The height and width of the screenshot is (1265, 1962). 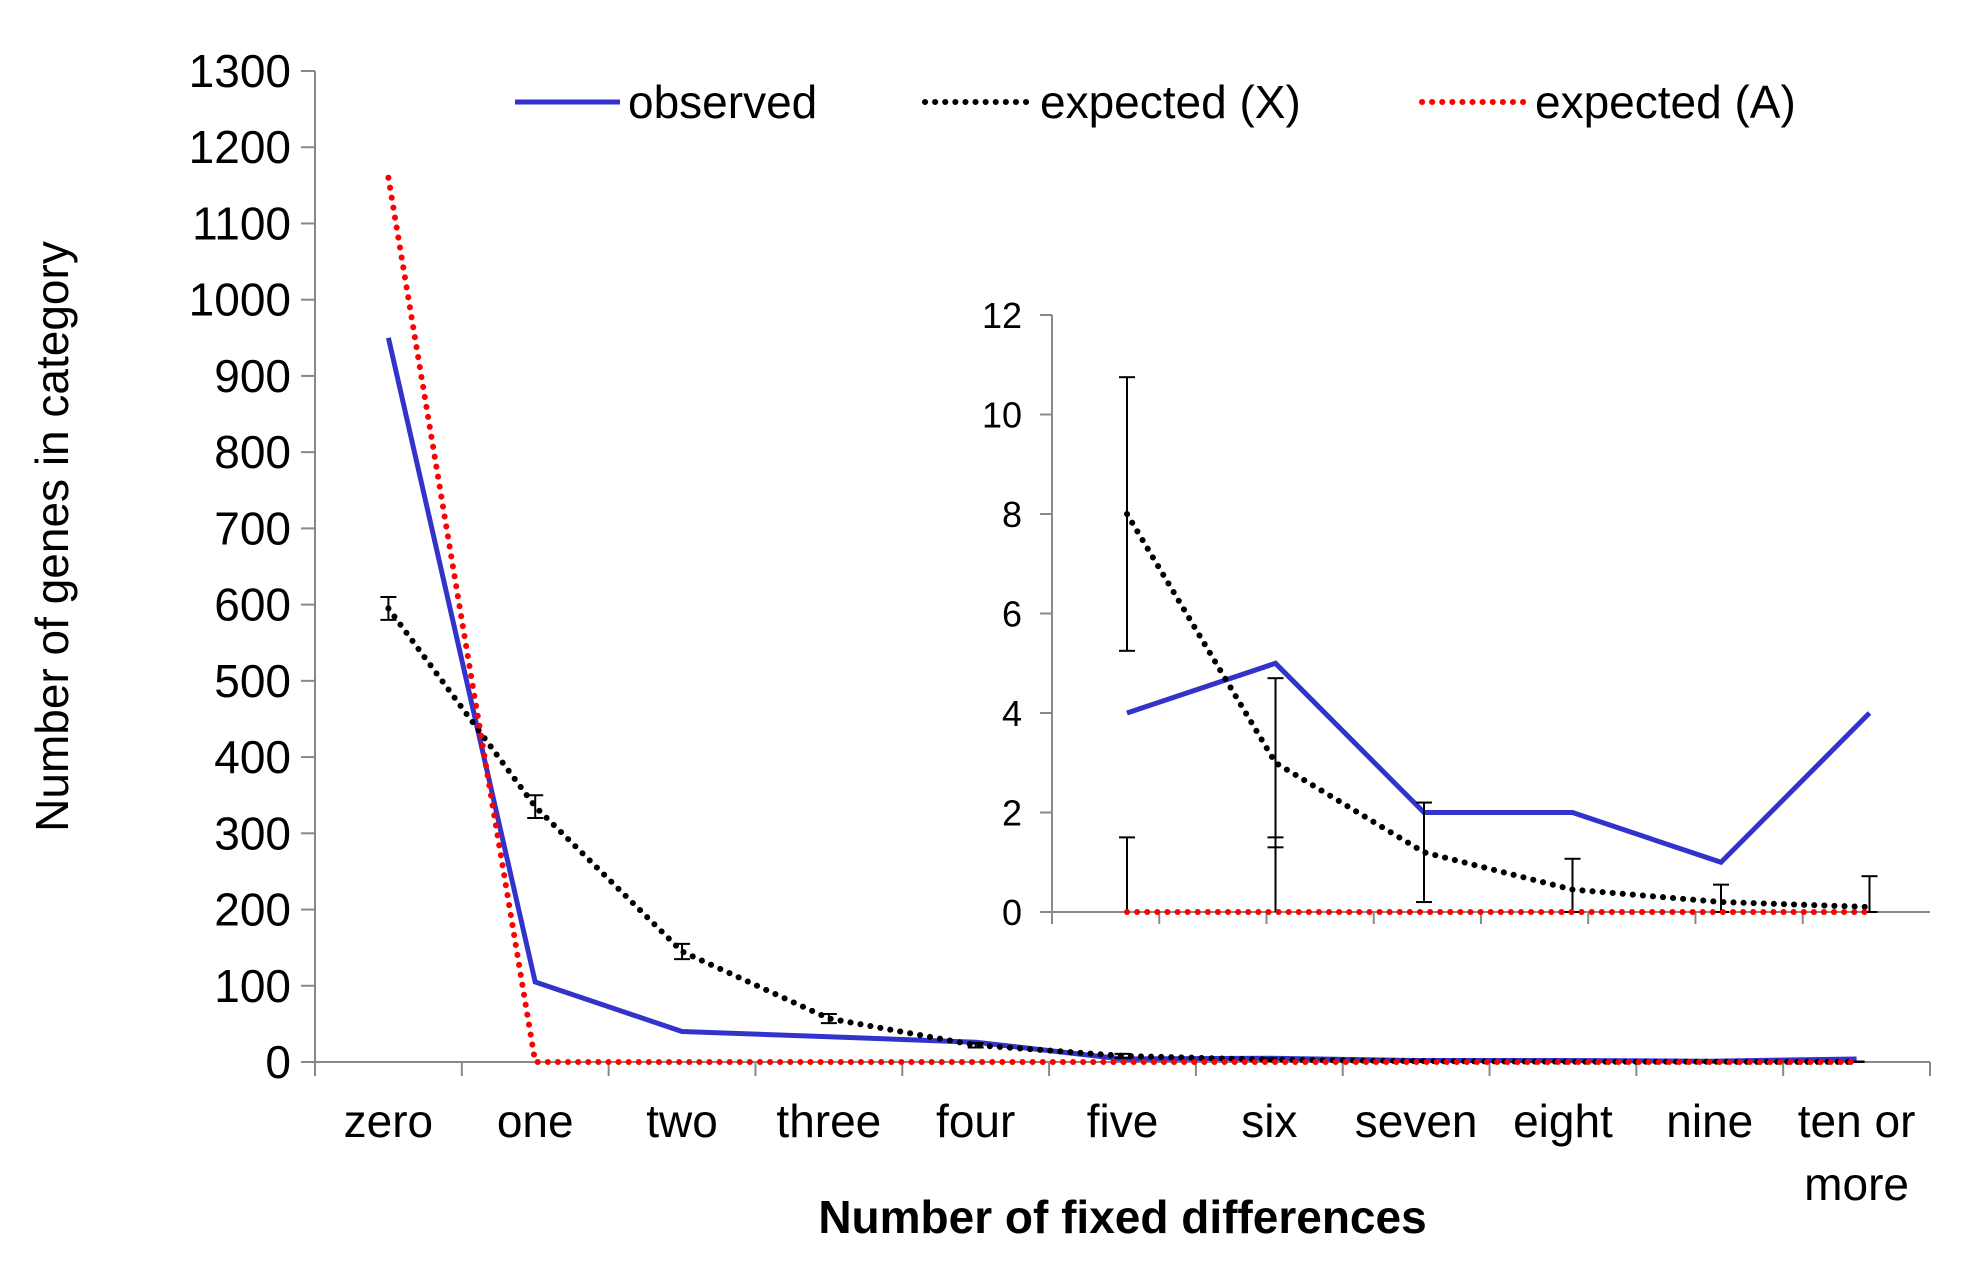 I want to click on inset-expected-x-line, so click(x=1498, y=710).